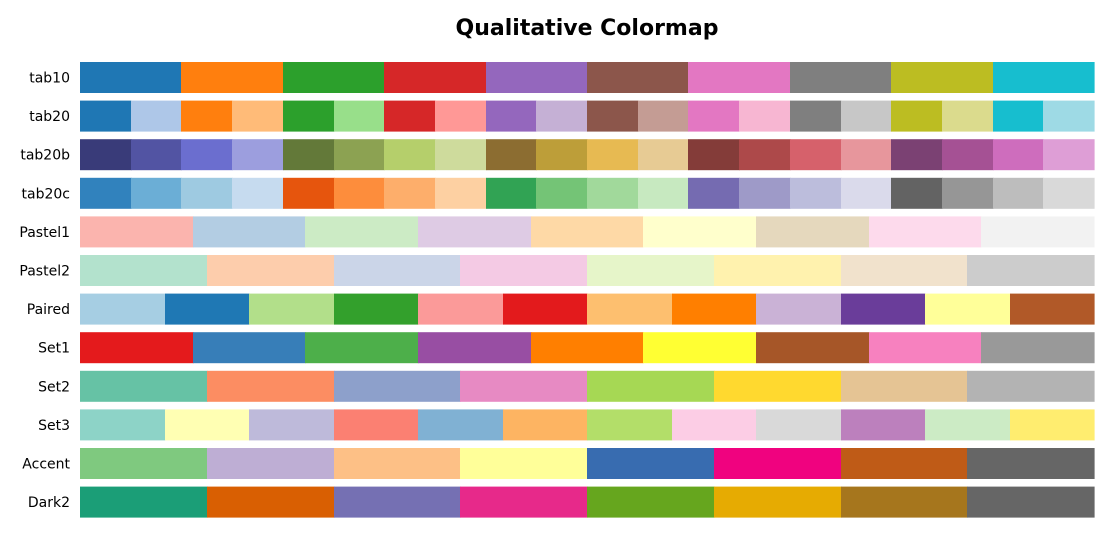 This screenshot has height=545, width=1113. I want to click on colormap-row-accent: Accent, so click(558, 463).